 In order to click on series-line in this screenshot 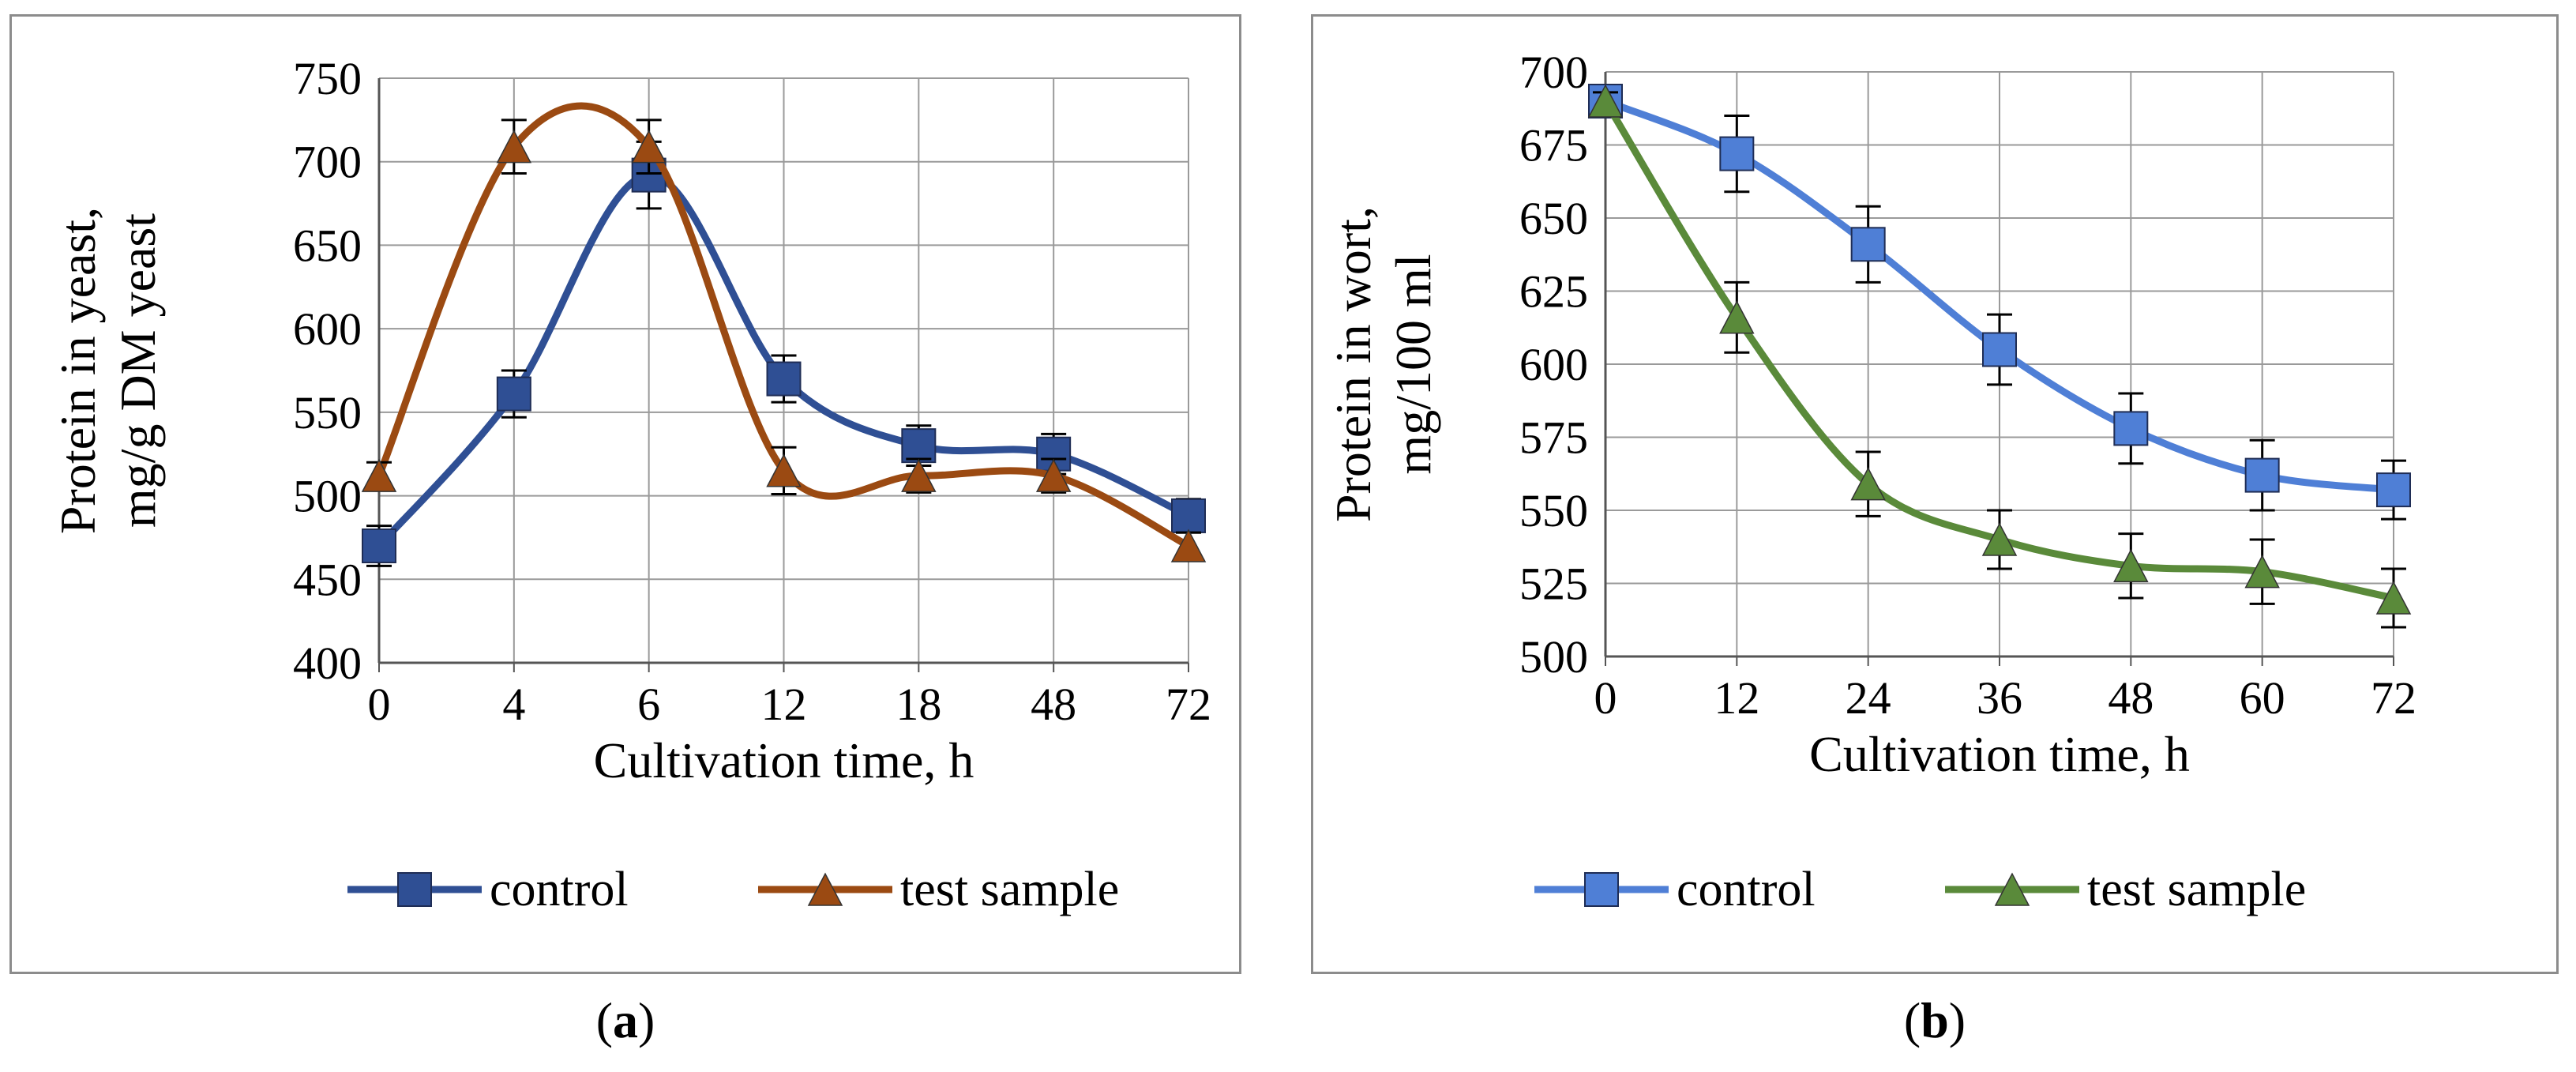, I will do `click(783, 326)`.